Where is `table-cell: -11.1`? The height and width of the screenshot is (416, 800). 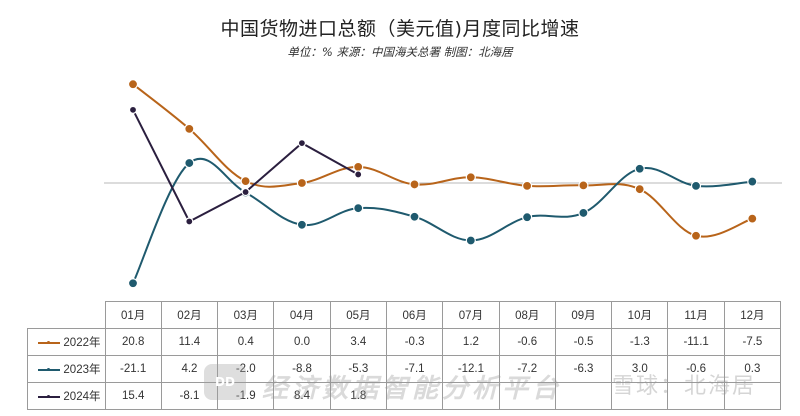
table-cell: -11.1 is located at coordinates (696, 342).